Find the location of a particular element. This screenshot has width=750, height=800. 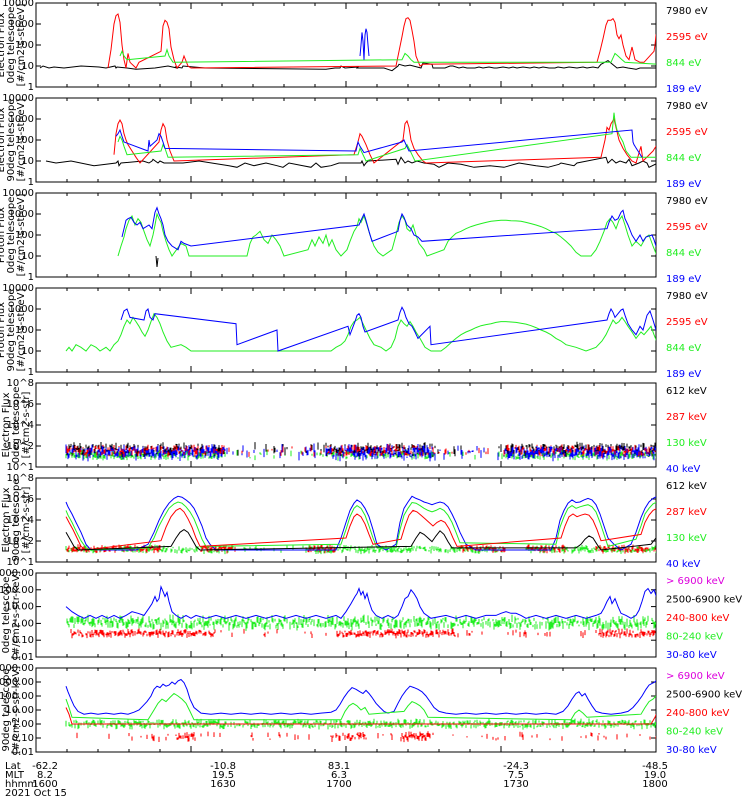

hhmm-value: 1600 is located at coordinates (45, 784).